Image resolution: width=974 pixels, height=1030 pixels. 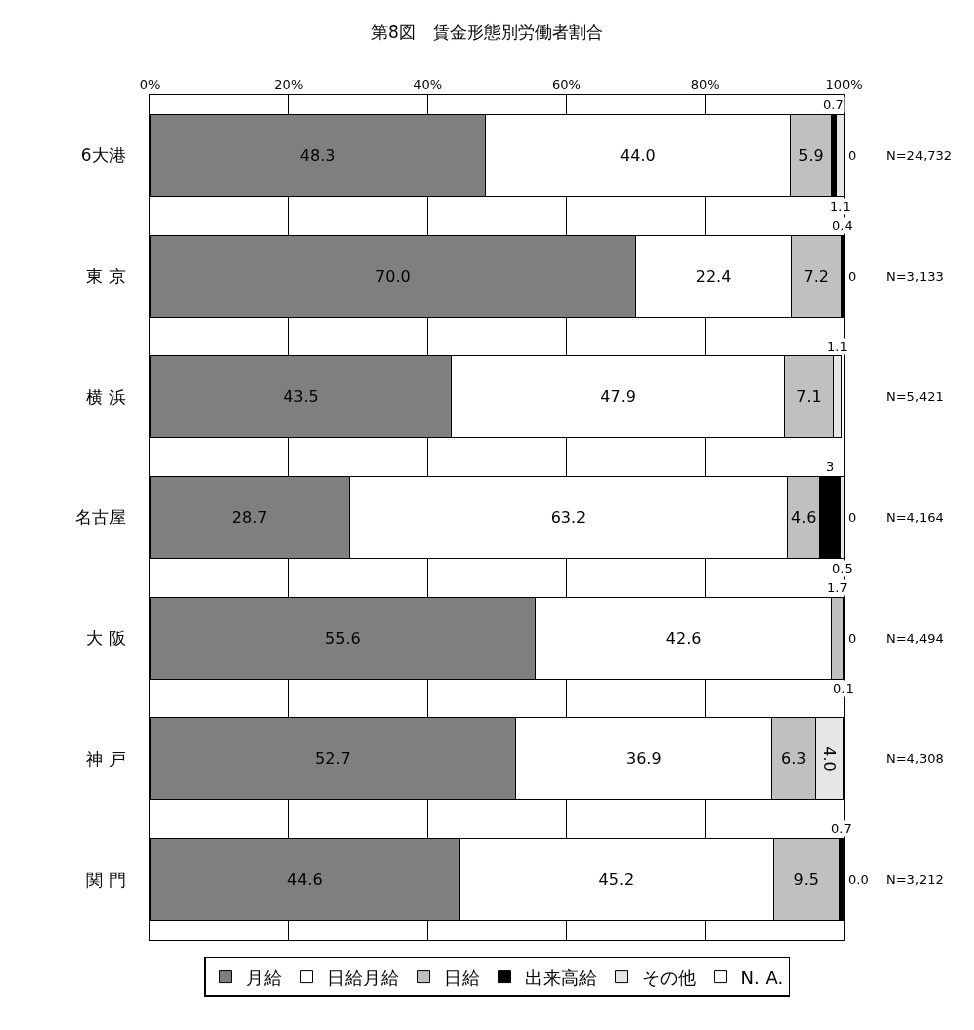 I want to click on y-tick-label: 名古屋, so click(x=100, y=517).